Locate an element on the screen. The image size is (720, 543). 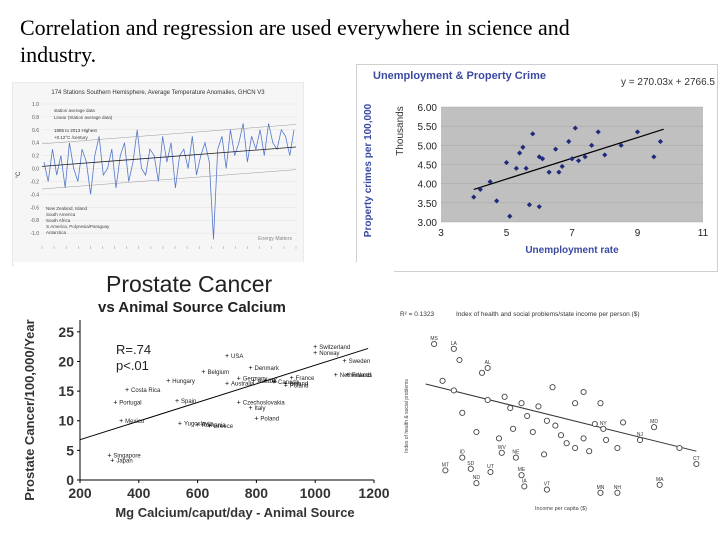
x-tick-label: 3 is located at coordinates (441, 233).